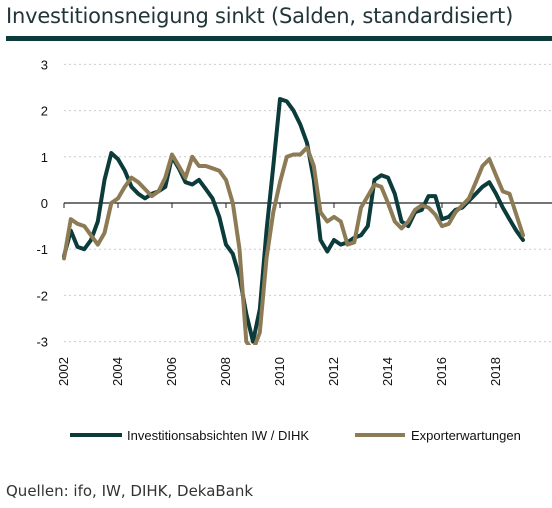 This screenshot has height=508, width=552. I want to click on x-tick-labels: 2002 2004 2006 2008 2010 2012 2014 2016 2018, so click(279, 371).